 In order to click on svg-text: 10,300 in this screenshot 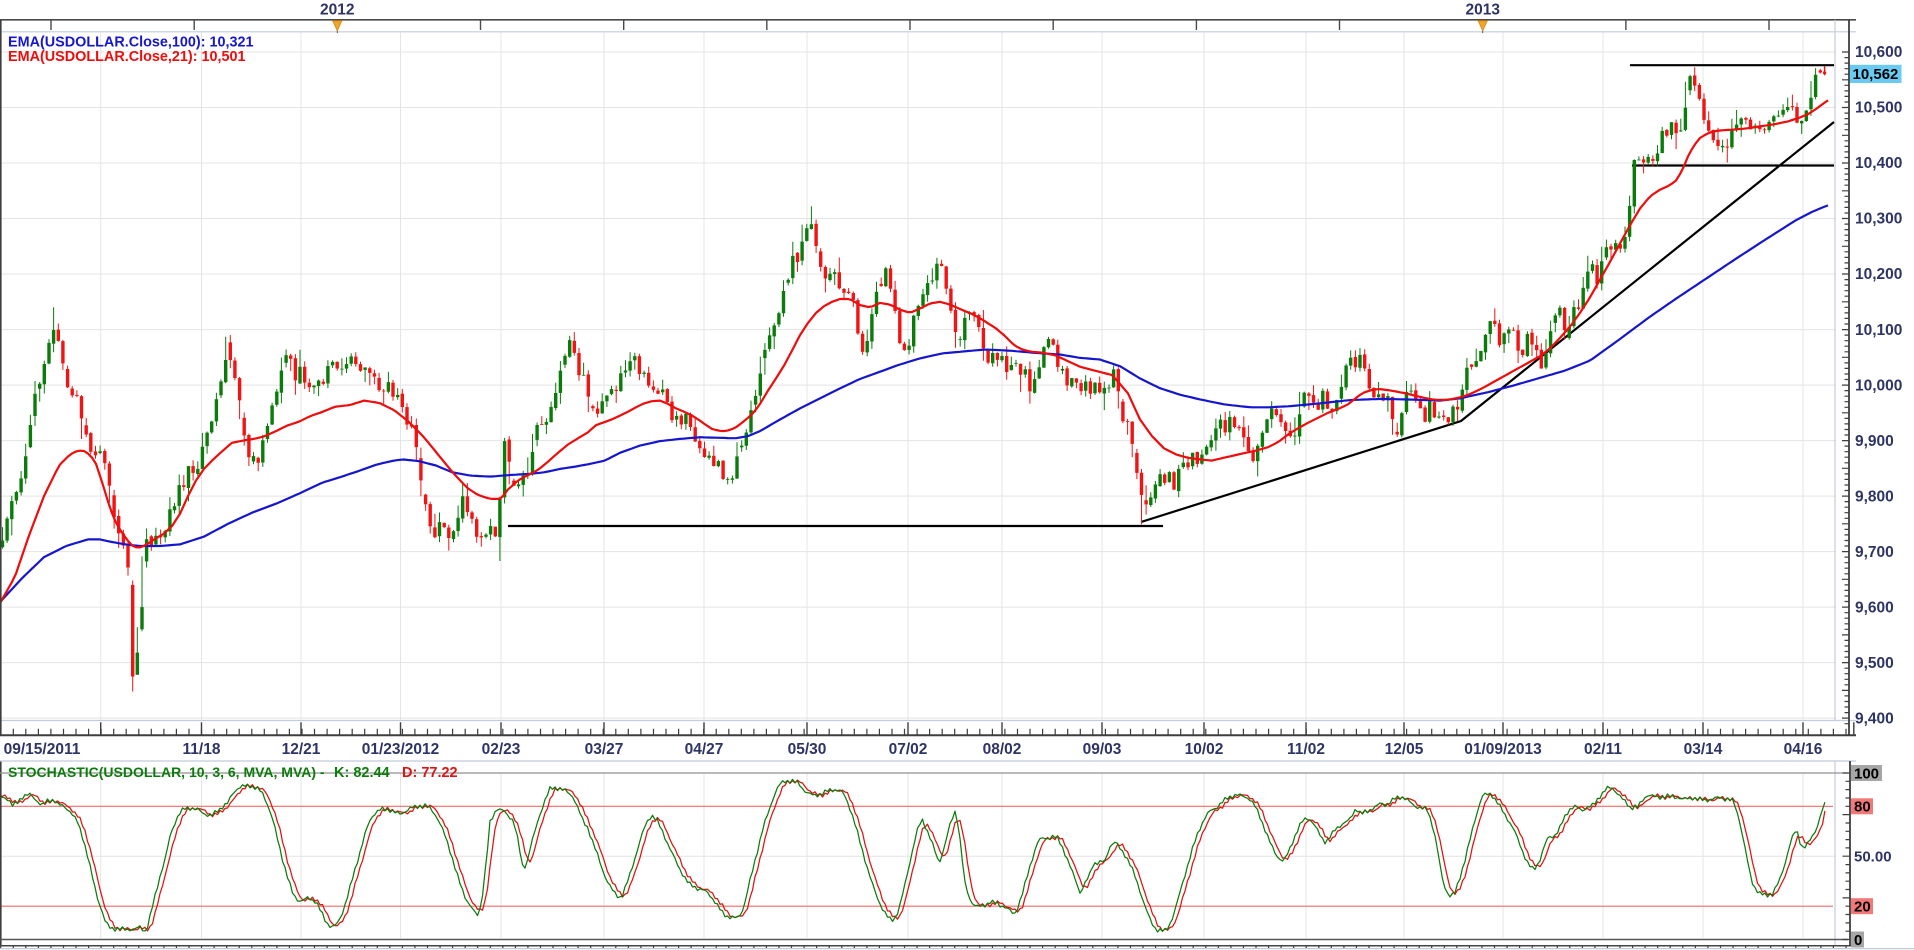, I will do `click(1878, 219)`.